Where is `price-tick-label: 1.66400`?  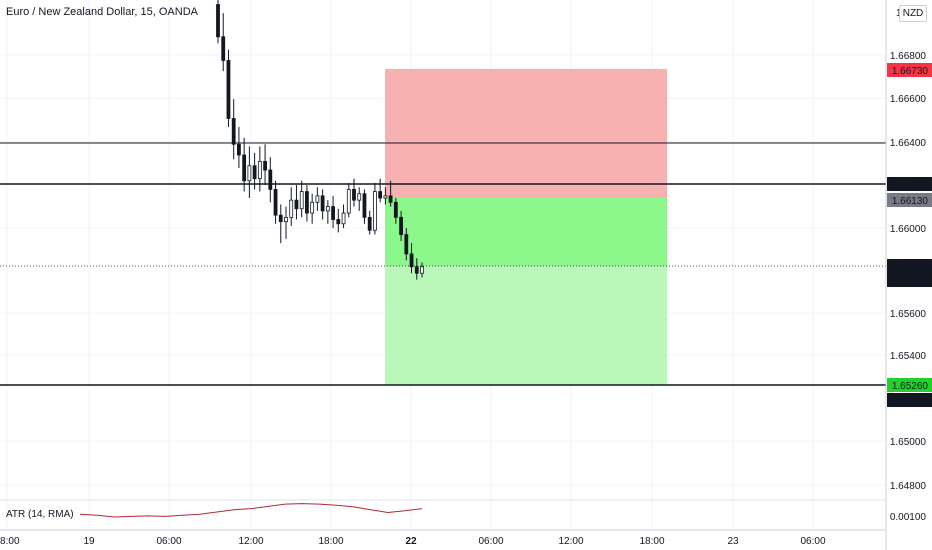 price-tick-label: 1.66400 is located at coordinates (908, 143).